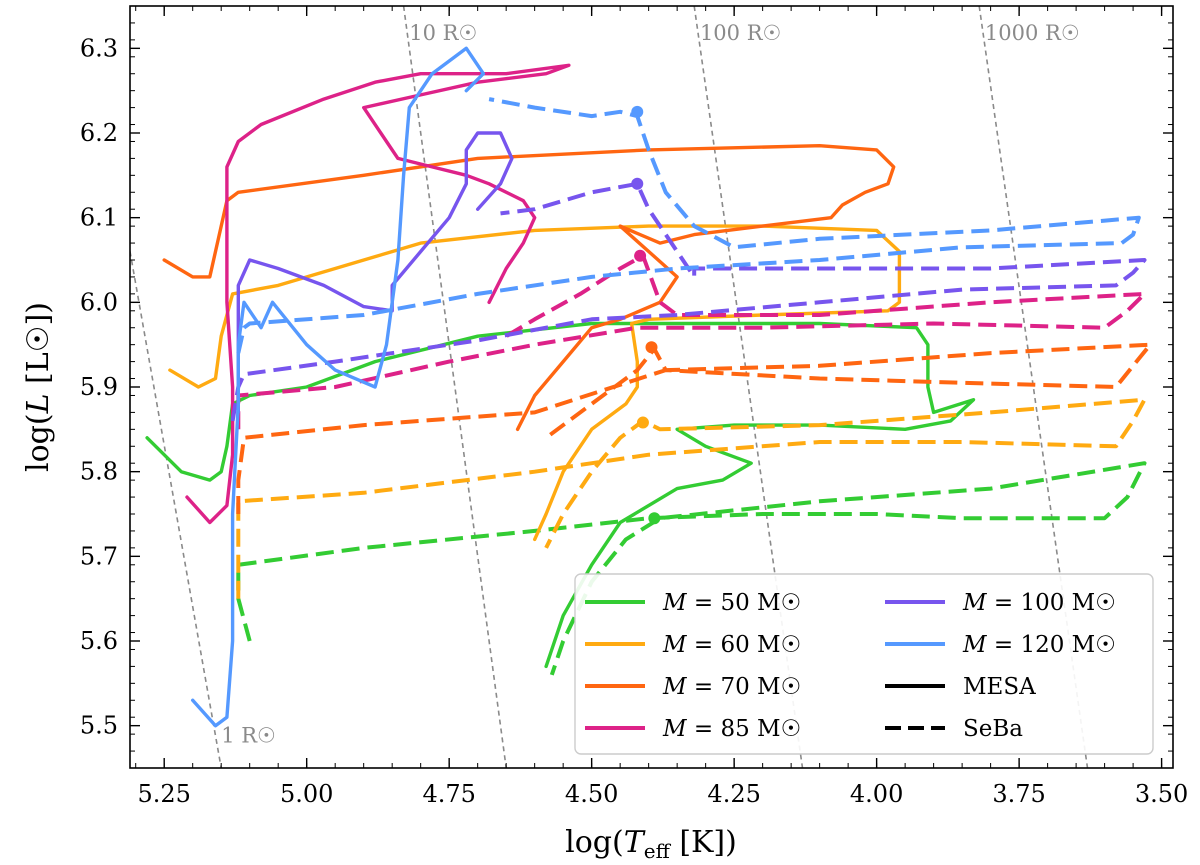 This screenshot has height=865, width=1200. Describe the element at coordinates (38, 387) in the screenshot. I see `y-axis-title: log(L [L☉])` at that location.